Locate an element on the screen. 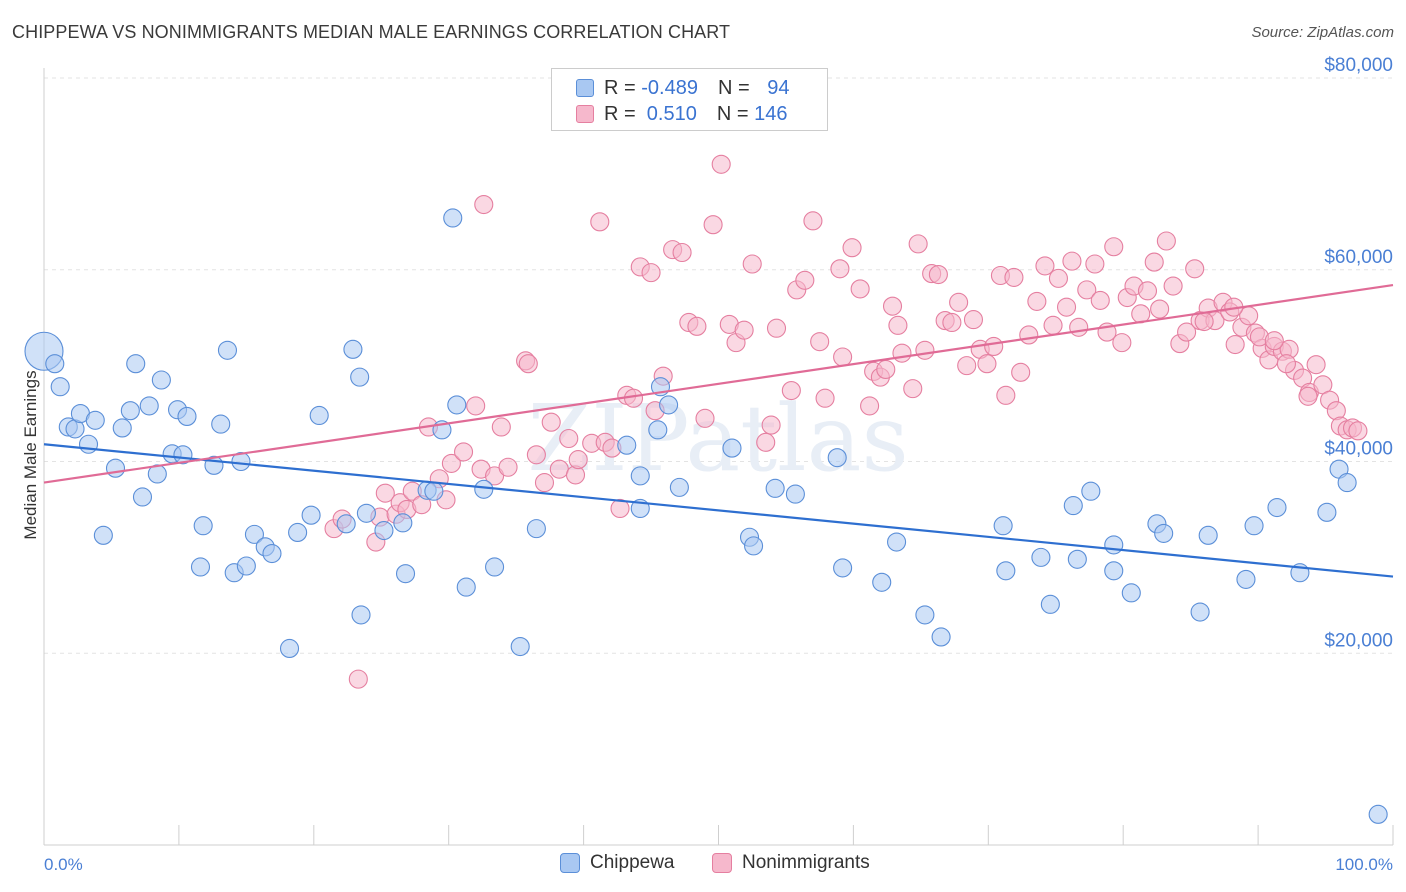  legend-swatch-chippewa is located at coordinates (585, 88).